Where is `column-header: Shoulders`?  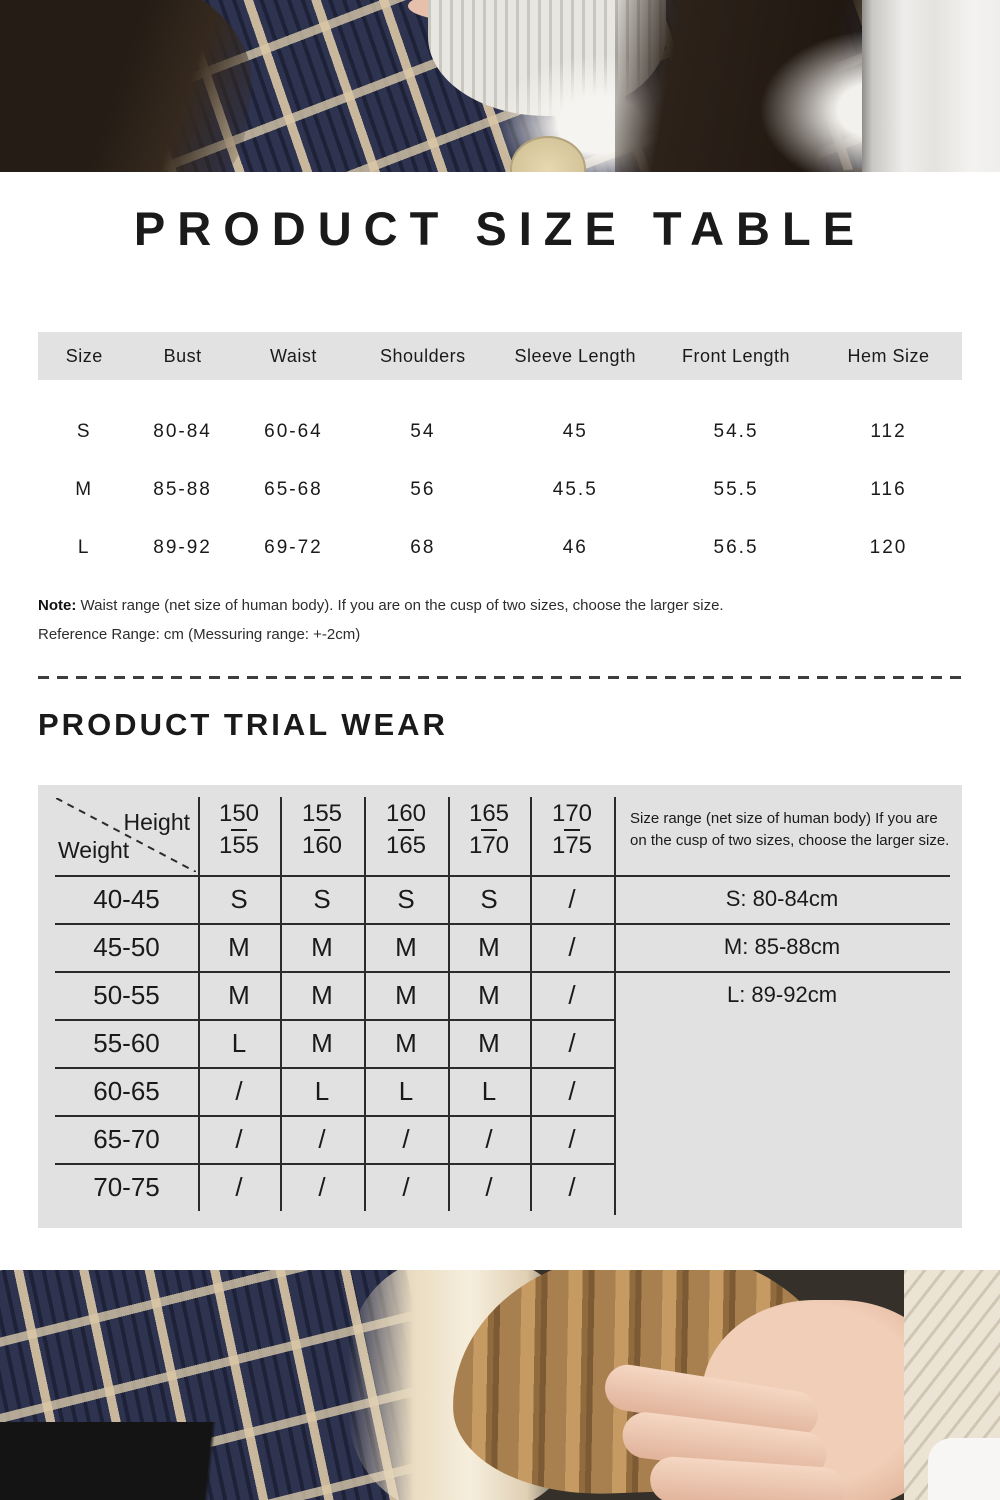 column-header: Shoulders is located at coordinates (423, 355).